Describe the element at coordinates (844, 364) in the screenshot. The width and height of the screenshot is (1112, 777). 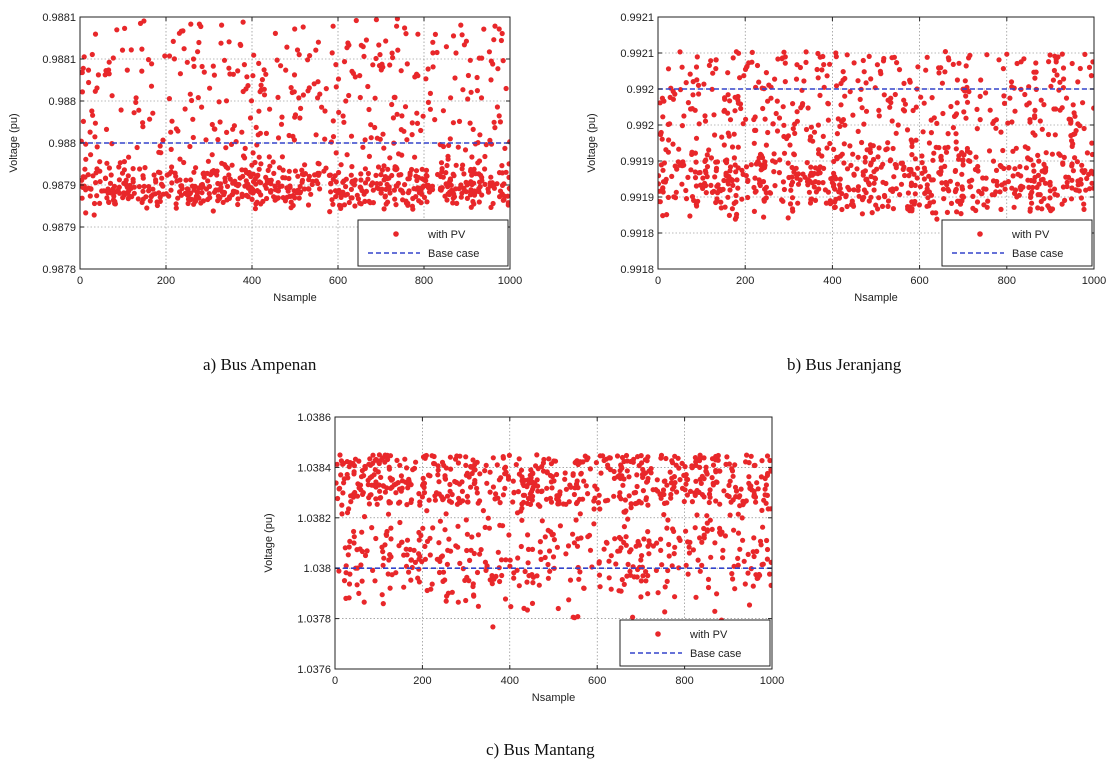
I see `caption-bus-jeranjang: b) Bus Jeranjang` at that location.